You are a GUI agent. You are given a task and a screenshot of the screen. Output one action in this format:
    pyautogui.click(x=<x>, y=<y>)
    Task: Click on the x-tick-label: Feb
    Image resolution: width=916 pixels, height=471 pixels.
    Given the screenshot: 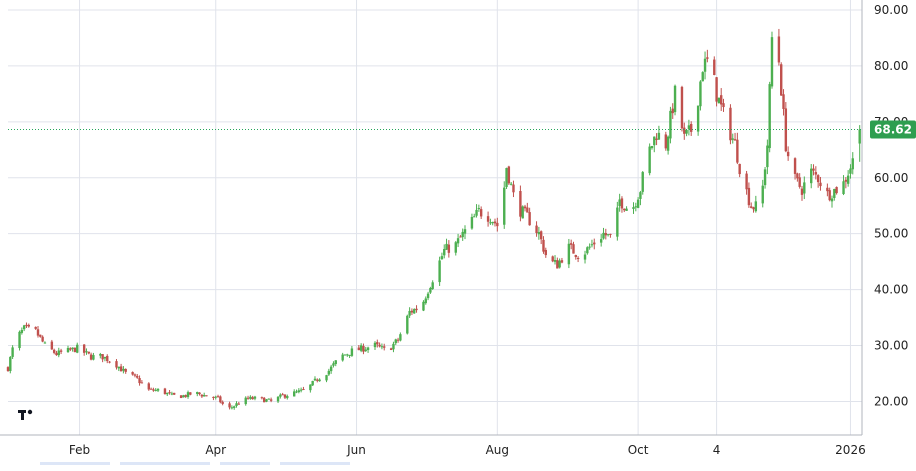 What is the action you would take?
    pyautogui.click(x=79, y=450)
    